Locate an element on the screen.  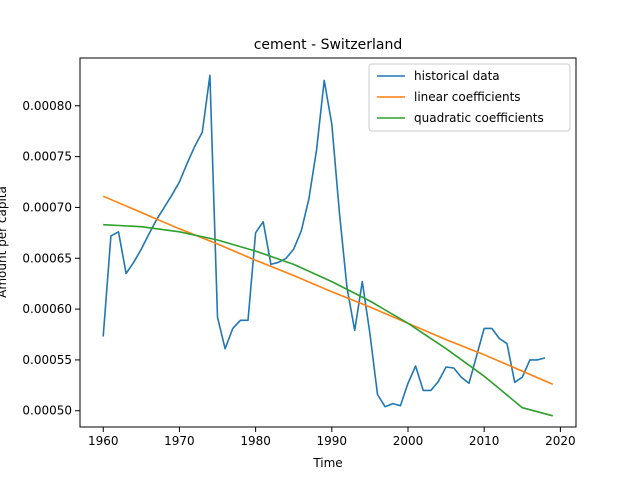
legend-label-quadratic-coefficients: quadratic coefficients is located at coordinates (479, 118).